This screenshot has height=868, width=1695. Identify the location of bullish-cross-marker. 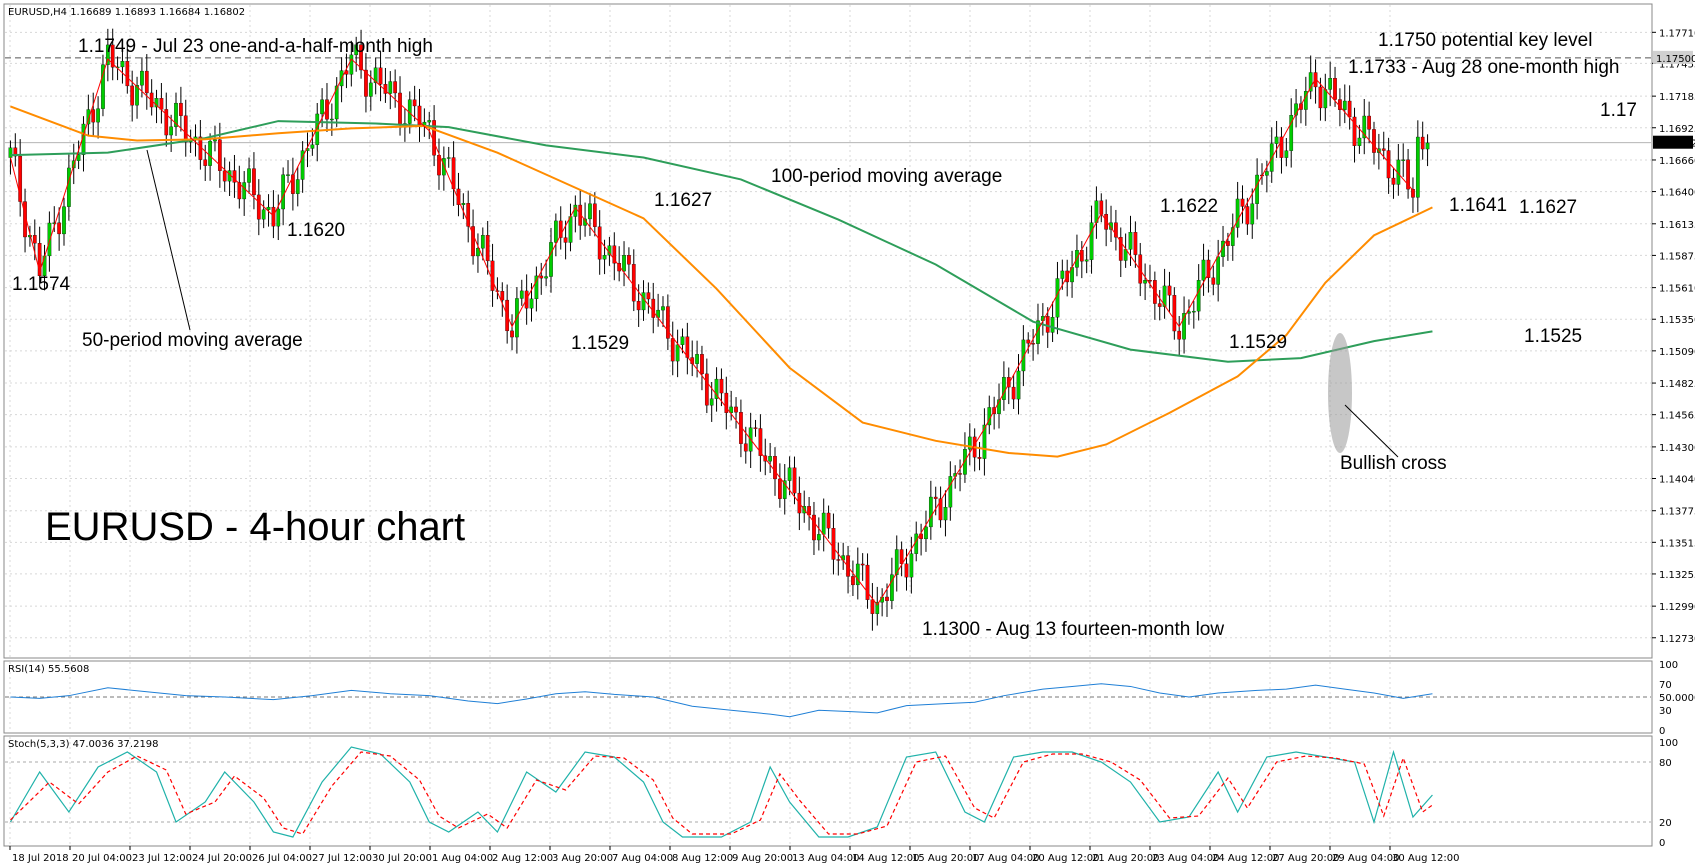
(1340, 393).